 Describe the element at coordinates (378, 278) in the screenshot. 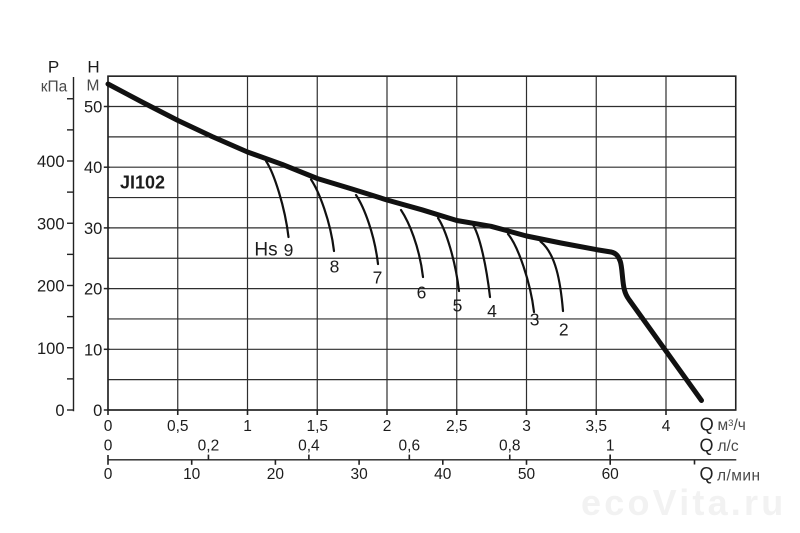

I see `svg-text: 7` at that location.